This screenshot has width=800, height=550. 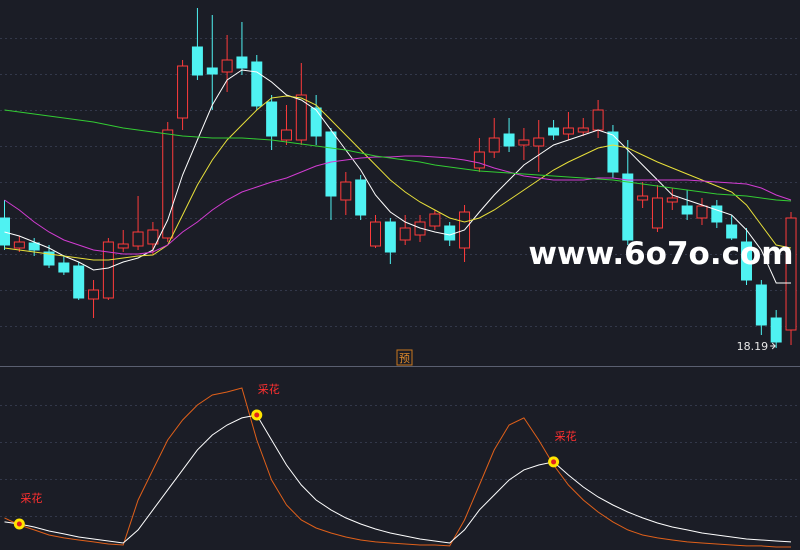 I want to click on low-price-label: 18.19, so click(x=753, y=346).